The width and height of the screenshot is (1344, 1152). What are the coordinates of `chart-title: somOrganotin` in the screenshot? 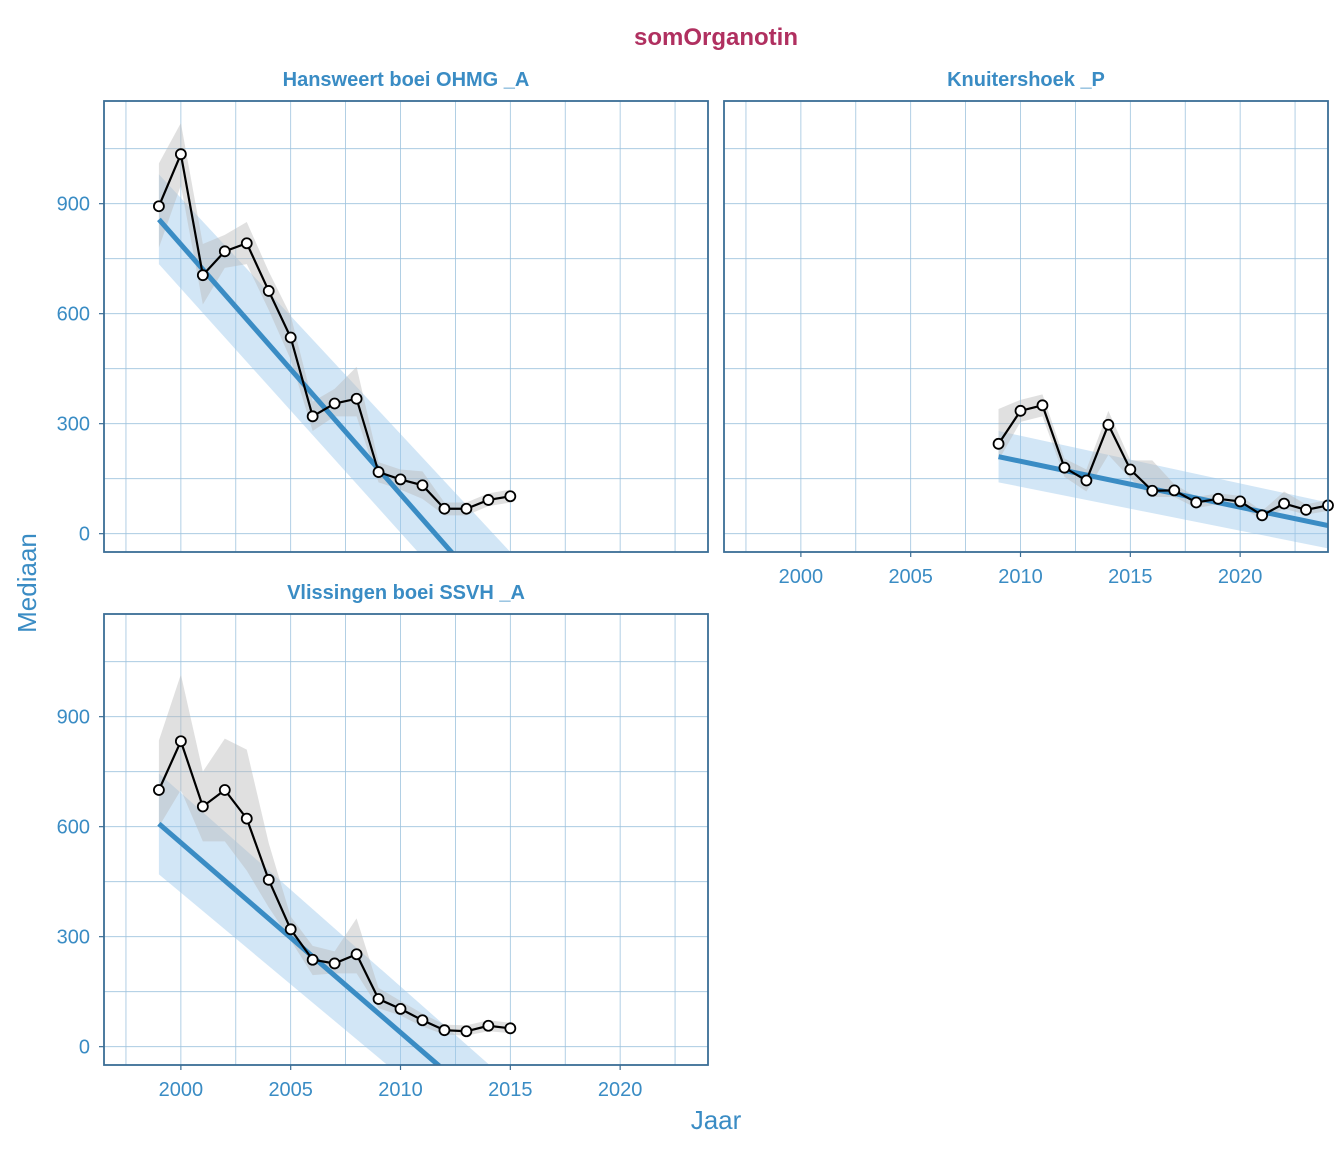 It's located at (716, 37).